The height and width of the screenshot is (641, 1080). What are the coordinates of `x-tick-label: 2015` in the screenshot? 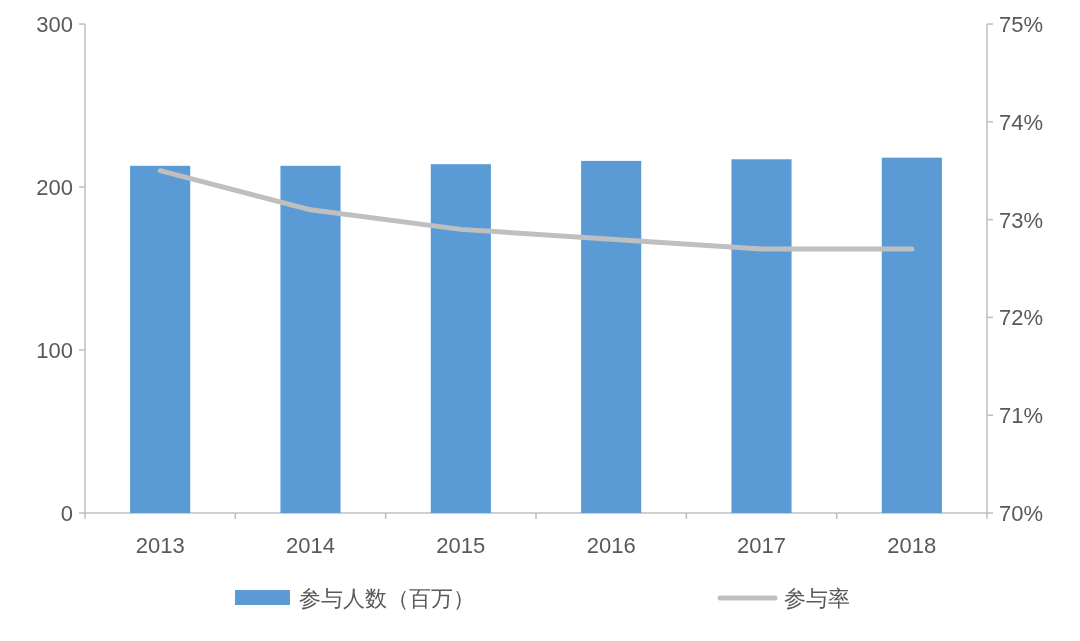 It's located at (461, 545).